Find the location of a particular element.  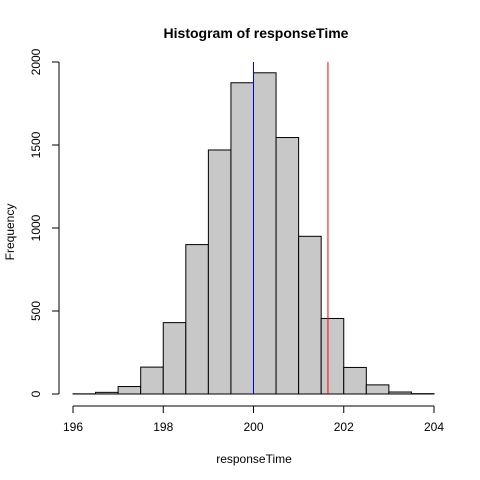

reference-lines-group is located at coordinates (291, 228).